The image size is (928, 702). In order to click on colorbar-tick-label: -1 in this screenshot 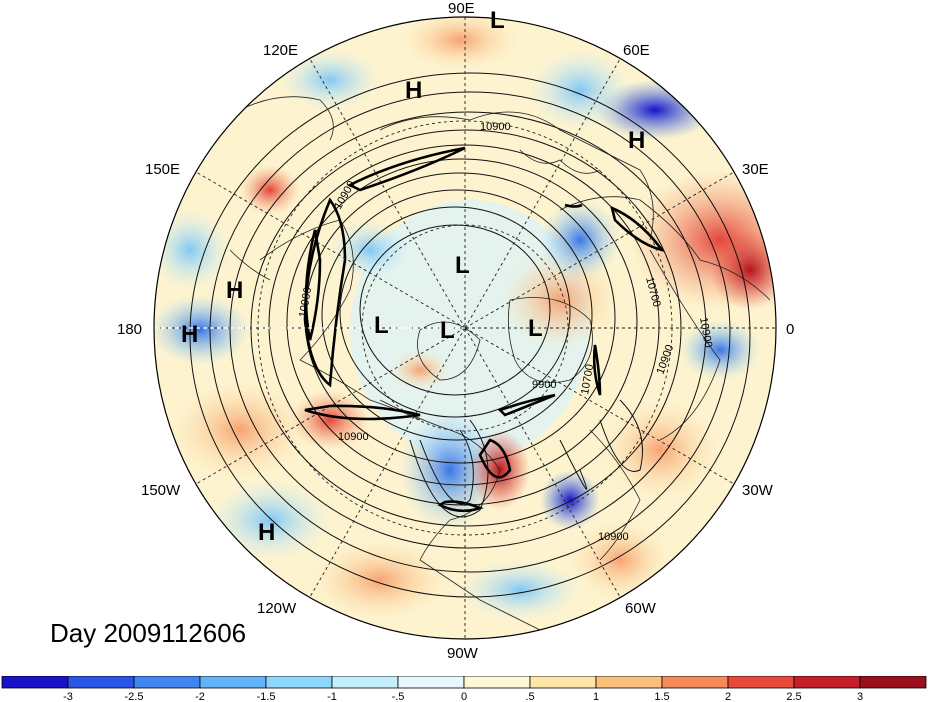, I will do `click(332, 696)`.